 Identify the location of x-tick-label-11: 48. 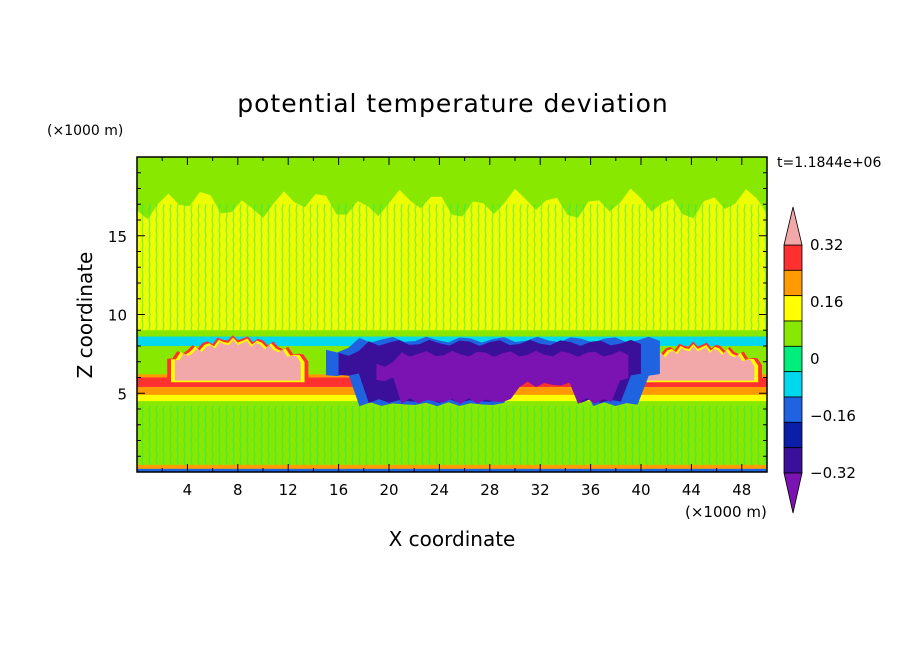
(741, 490).